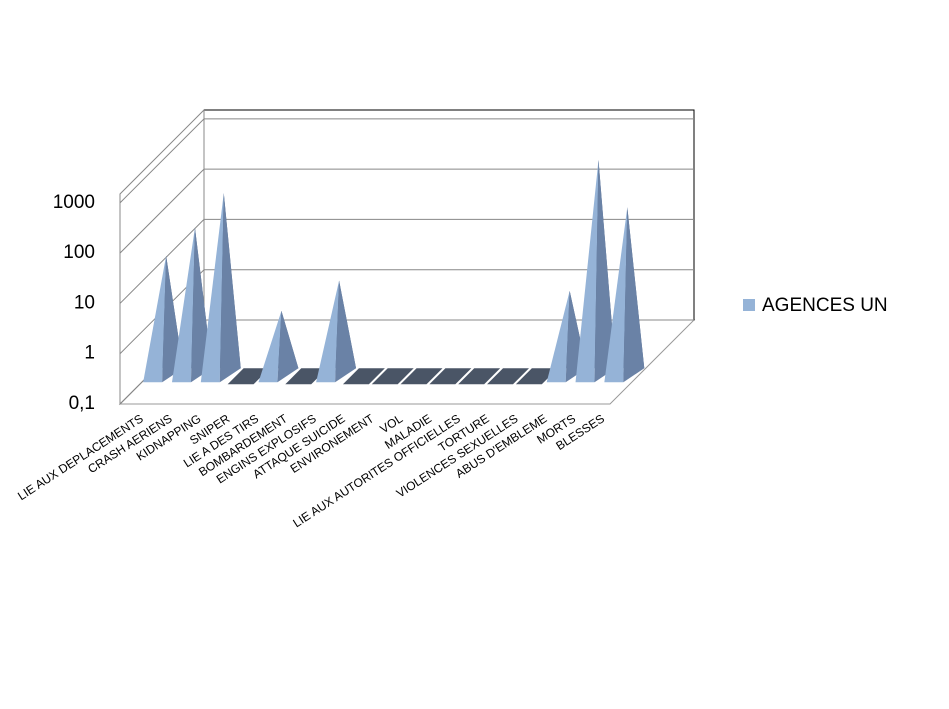 This screenshot has width=949, height=709. What do you see at coordinates (80, 457) in the screenshot?
I see `x-tick-label: LIE AUX DEPLACEMENTS` at bounding box center [80, 457].